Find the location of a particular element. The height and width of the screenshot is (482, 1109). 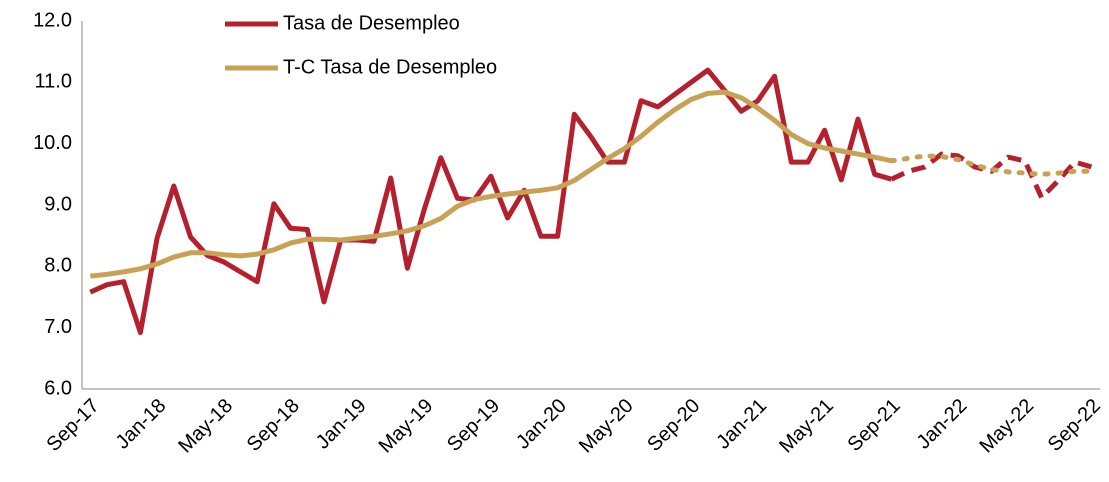

x-tick-label: May-18 is located at coordinates (205, 426).